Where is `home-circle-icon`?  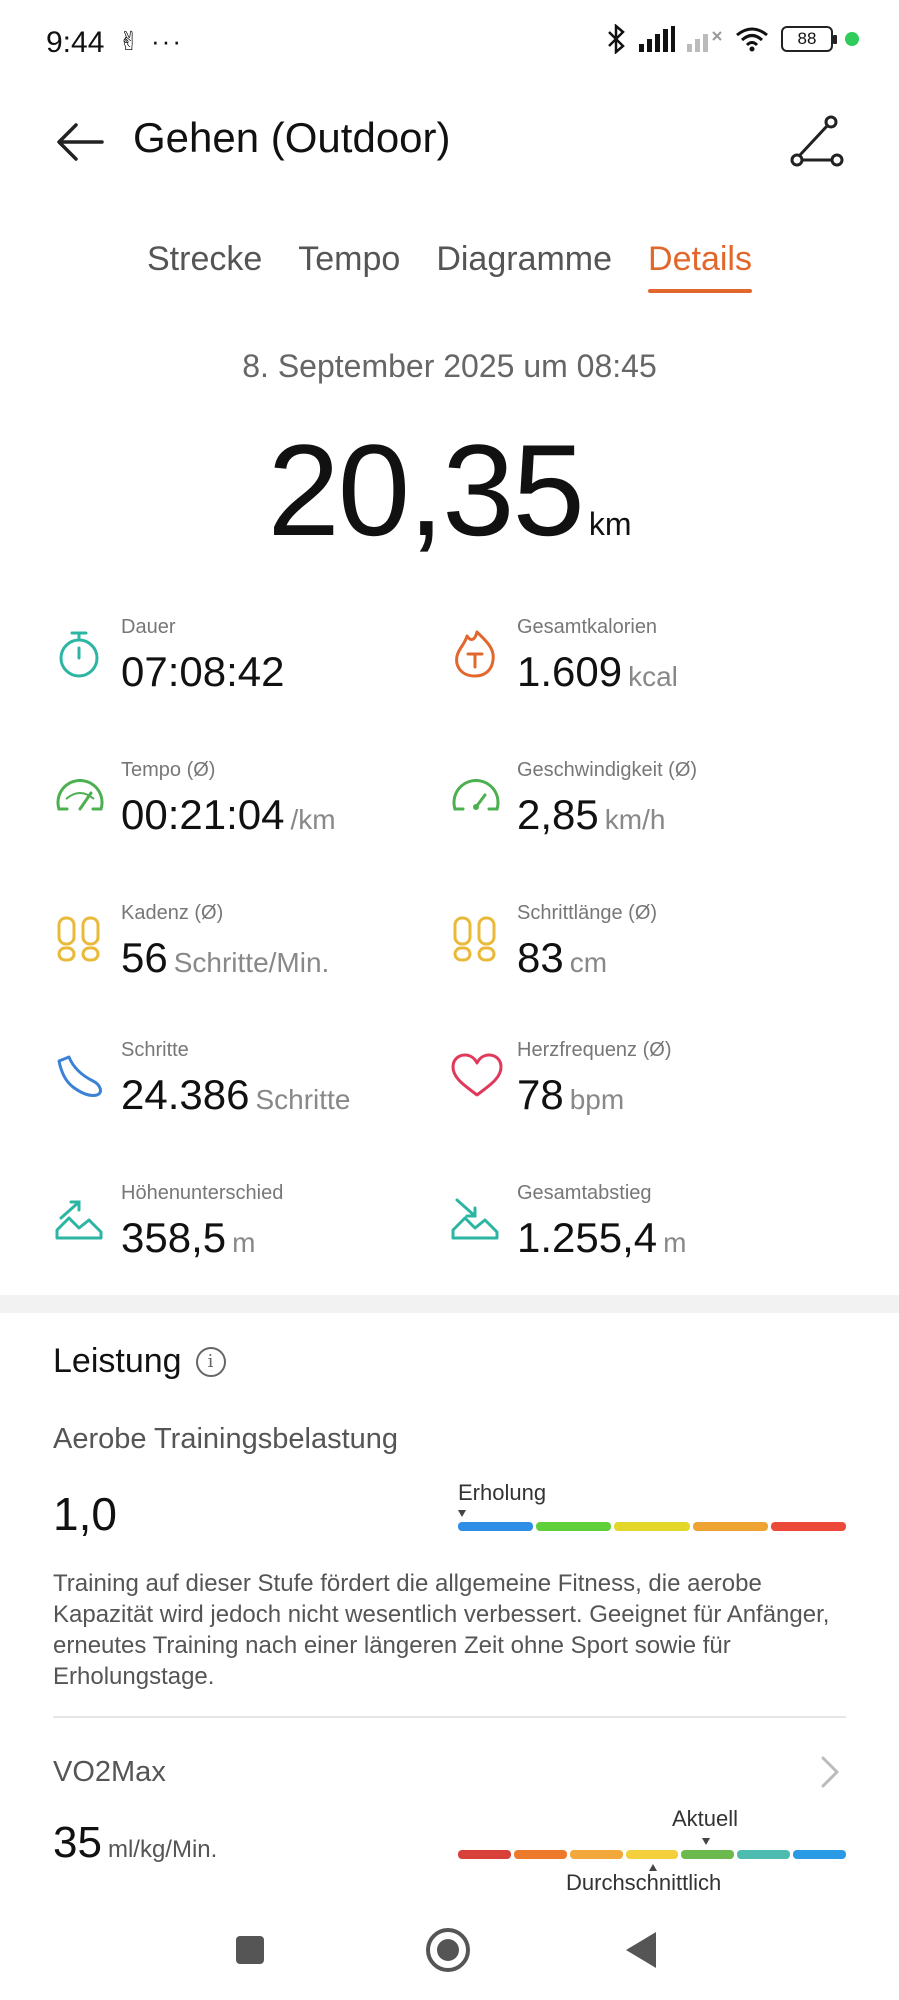 home-circle-icon is located at coordinates (448, 1950).